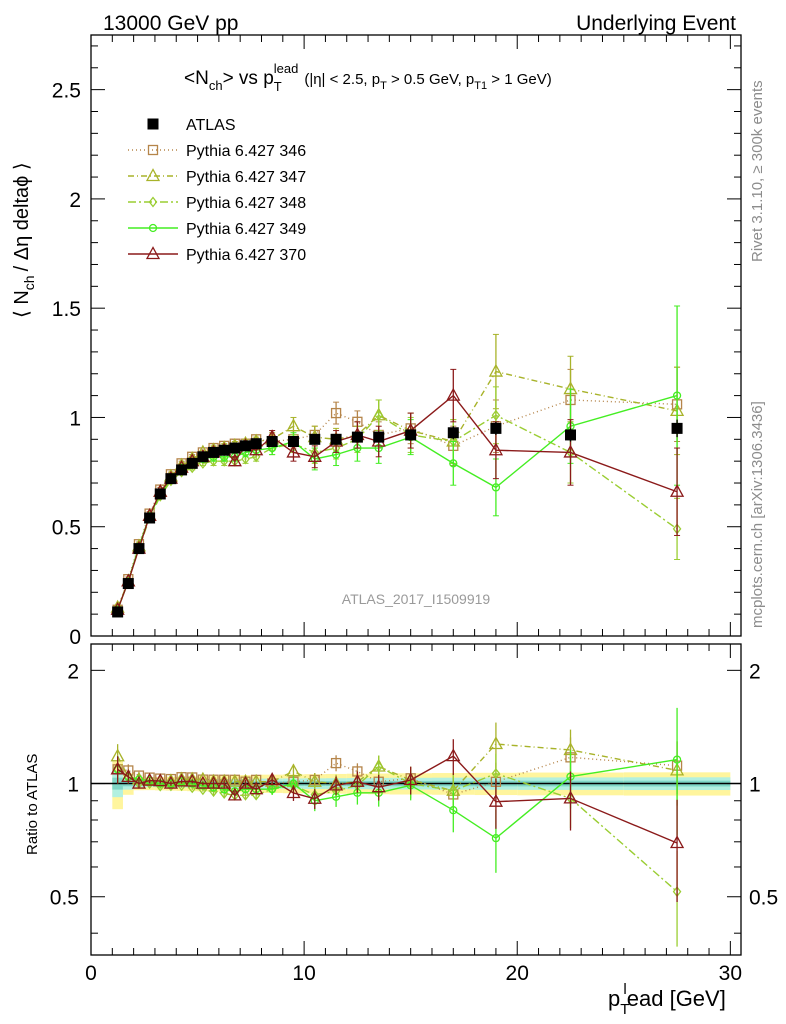 The width and height of the screenshot is (786, 1024). I want to click on legend-entry: Pythia 6.427 346, so click(217, 151).